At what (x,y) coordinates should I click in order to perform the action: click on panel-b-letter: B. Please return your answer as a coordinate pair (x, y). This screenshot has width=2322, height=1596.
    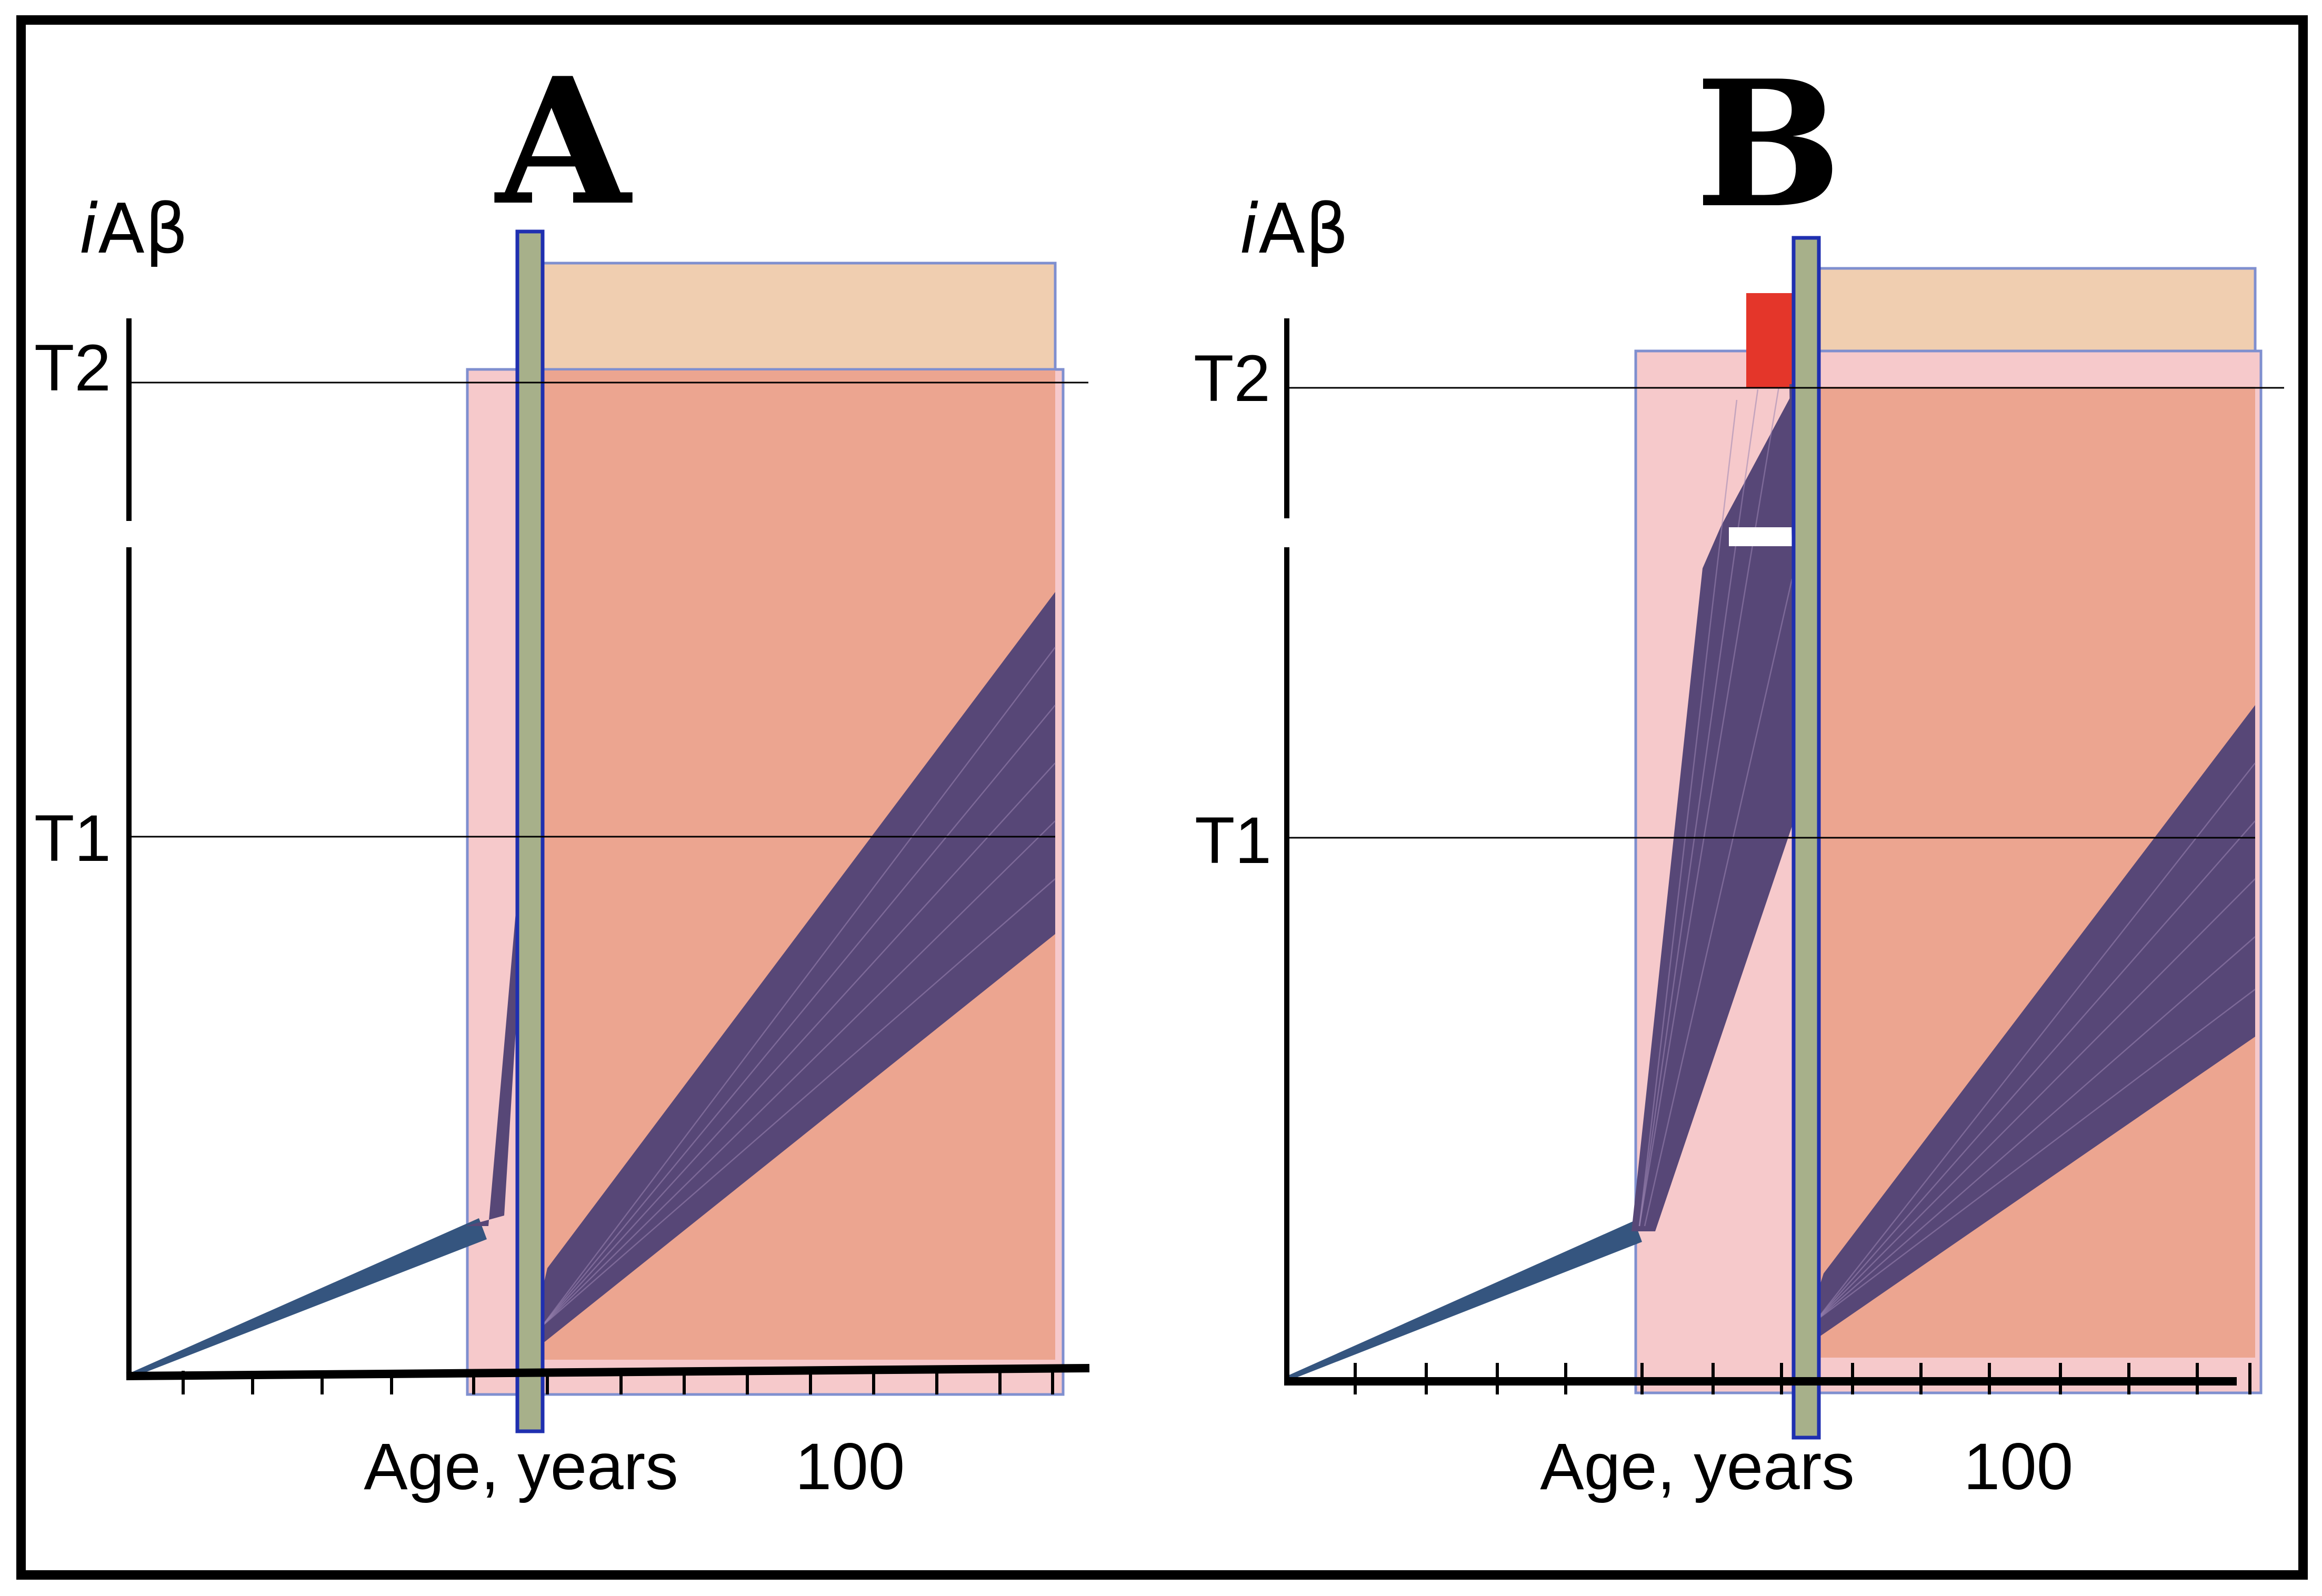
    Looking at the image, I should click on (1768, 144).